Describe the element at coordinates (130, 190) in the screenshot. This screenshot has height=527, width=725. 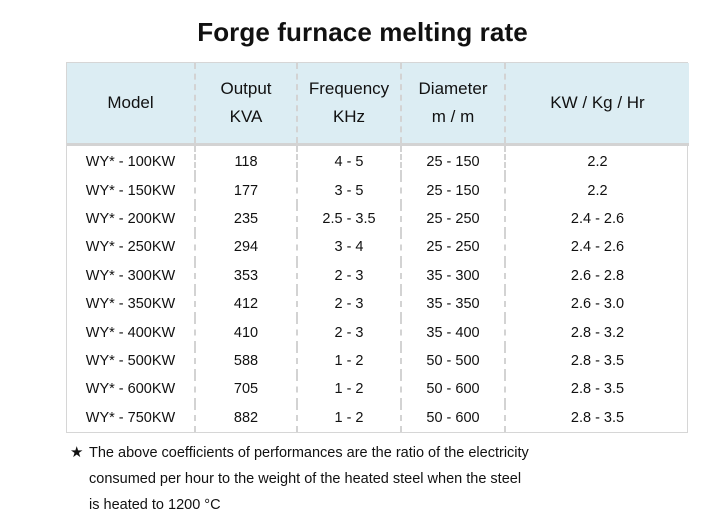
I see `cell-model: WY* - 150KW` at that location.